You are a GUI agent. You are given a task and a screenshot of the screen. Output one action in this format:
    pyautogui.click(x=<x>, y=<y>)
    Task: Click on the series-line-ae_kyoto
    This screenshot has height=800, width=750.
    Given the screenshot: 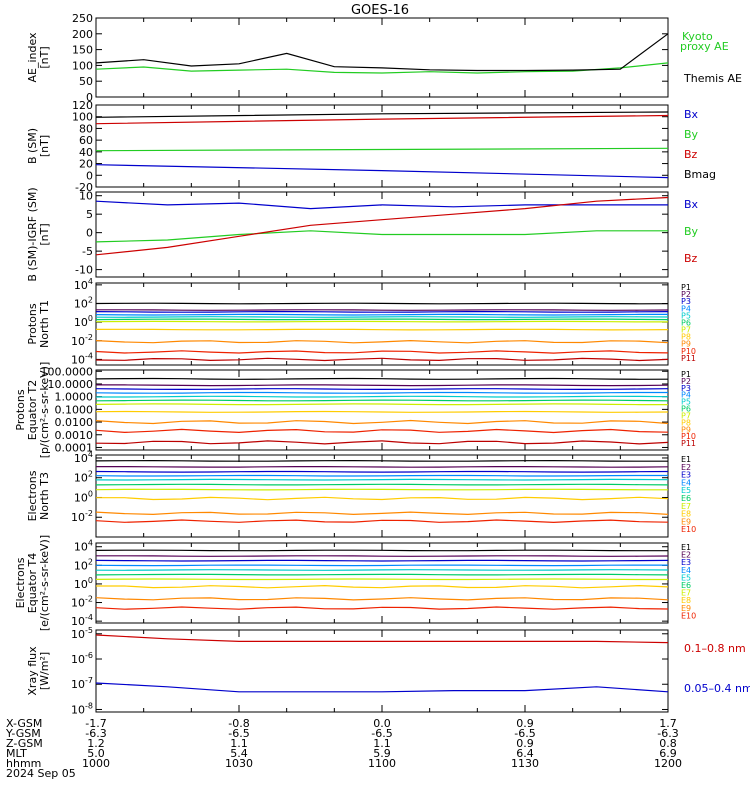 What is the action you would take?
    pyautogui.click(x=382, y=68)
    